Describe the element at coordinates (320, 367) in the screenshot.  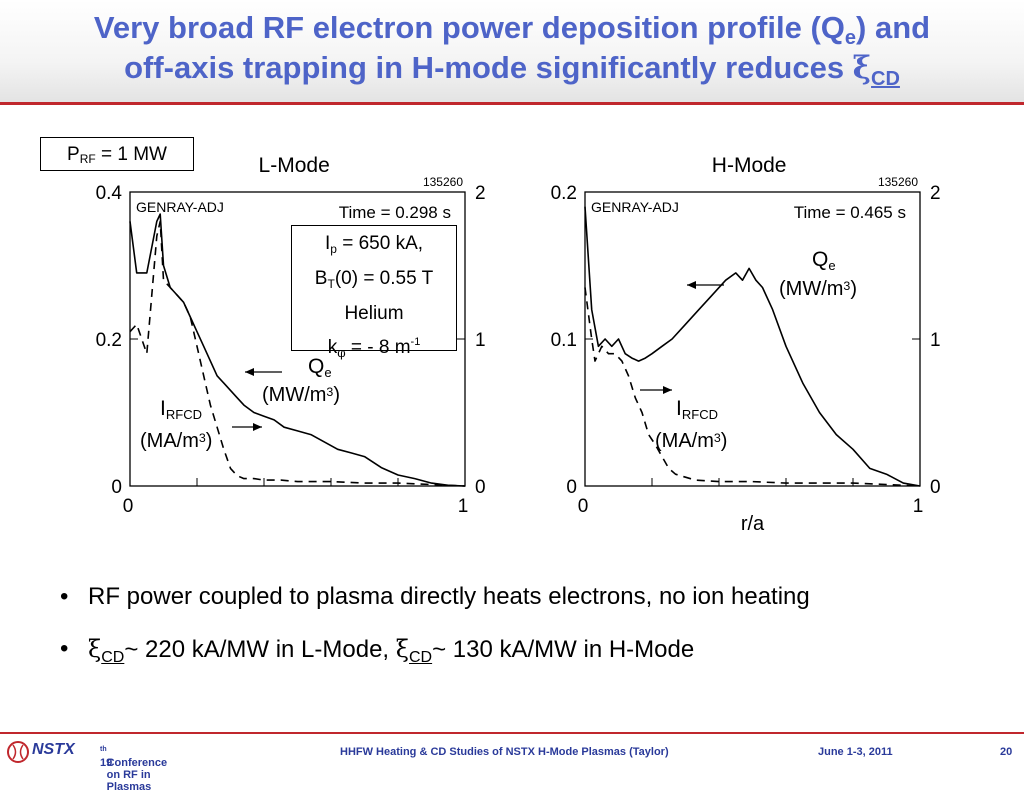
I see `chart1-qe-label: Qe` at that location.